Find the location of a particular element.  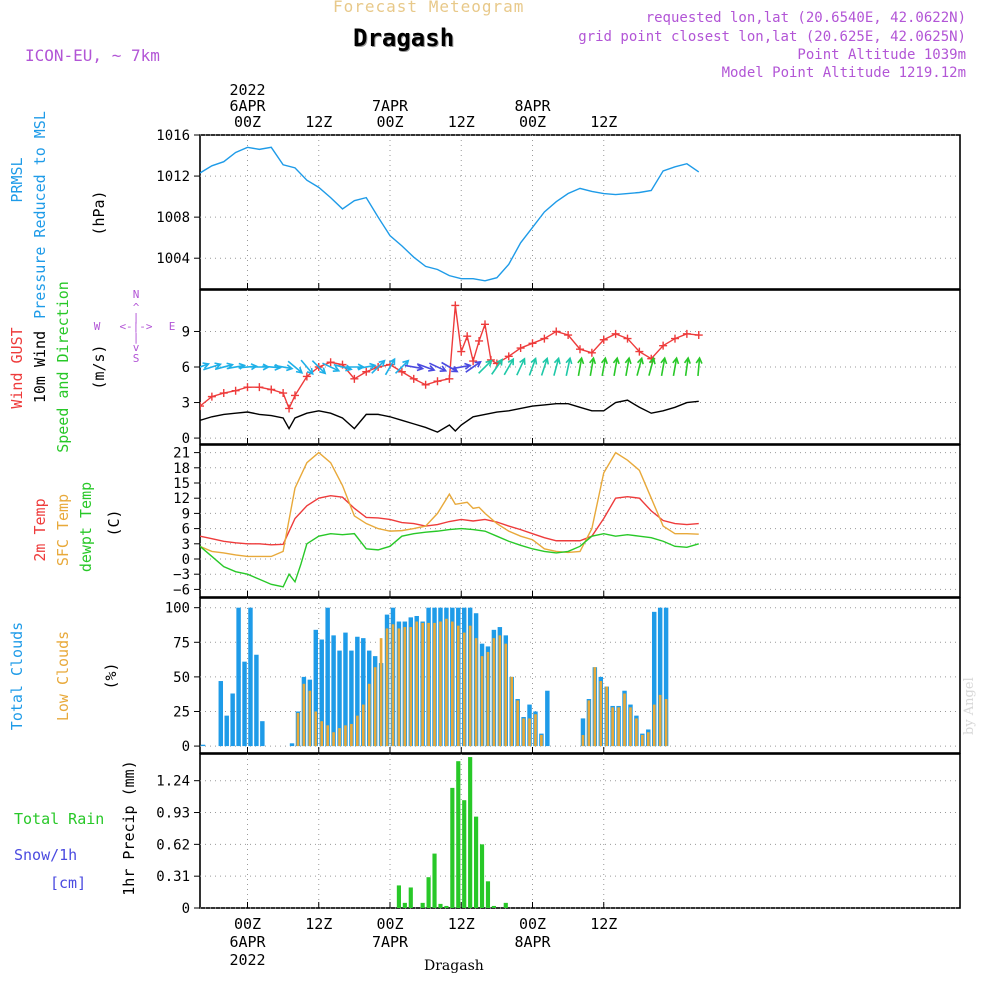

y-tick-label: 1012 is located at coordinates (173, 177).